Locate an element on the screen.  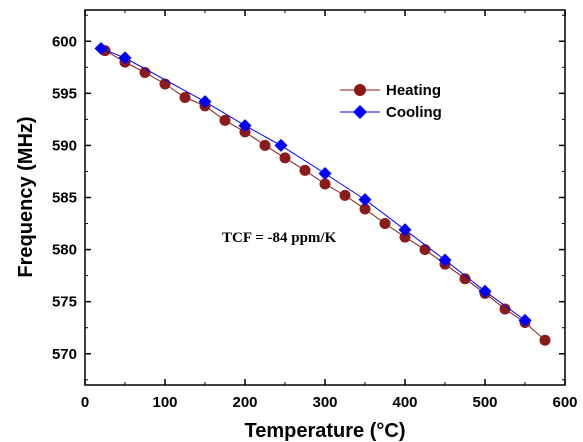
y-tick-label: 580 is located at coordinates (64, 250).